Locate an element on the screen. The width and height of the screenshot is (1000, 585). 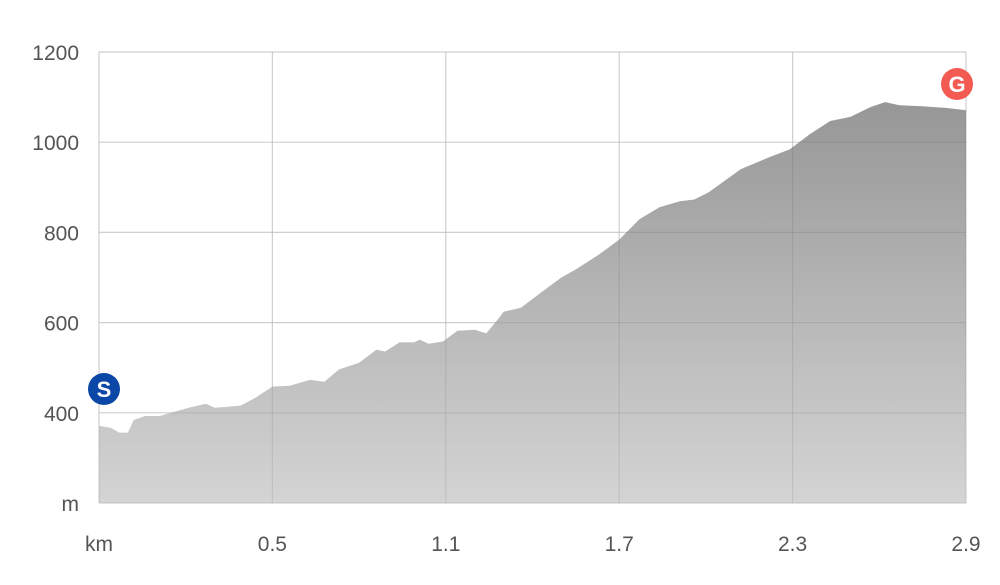
x-axis: km 0.5 1.1 1.7 2.3 2.9 is located at coordinates (533, 544).